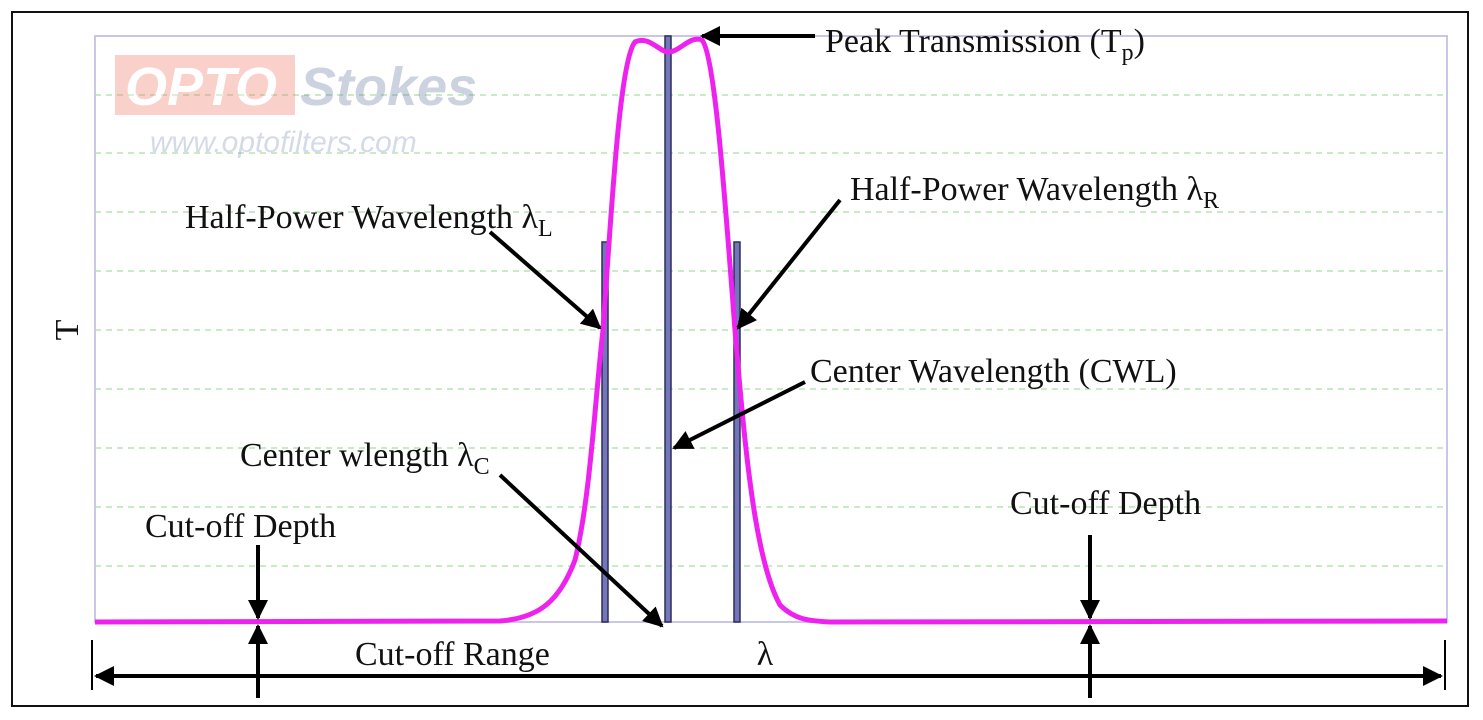 This screenshot has height=720, width=1483. I want to click on text-part: Center wlength λ, so click(357, 455).